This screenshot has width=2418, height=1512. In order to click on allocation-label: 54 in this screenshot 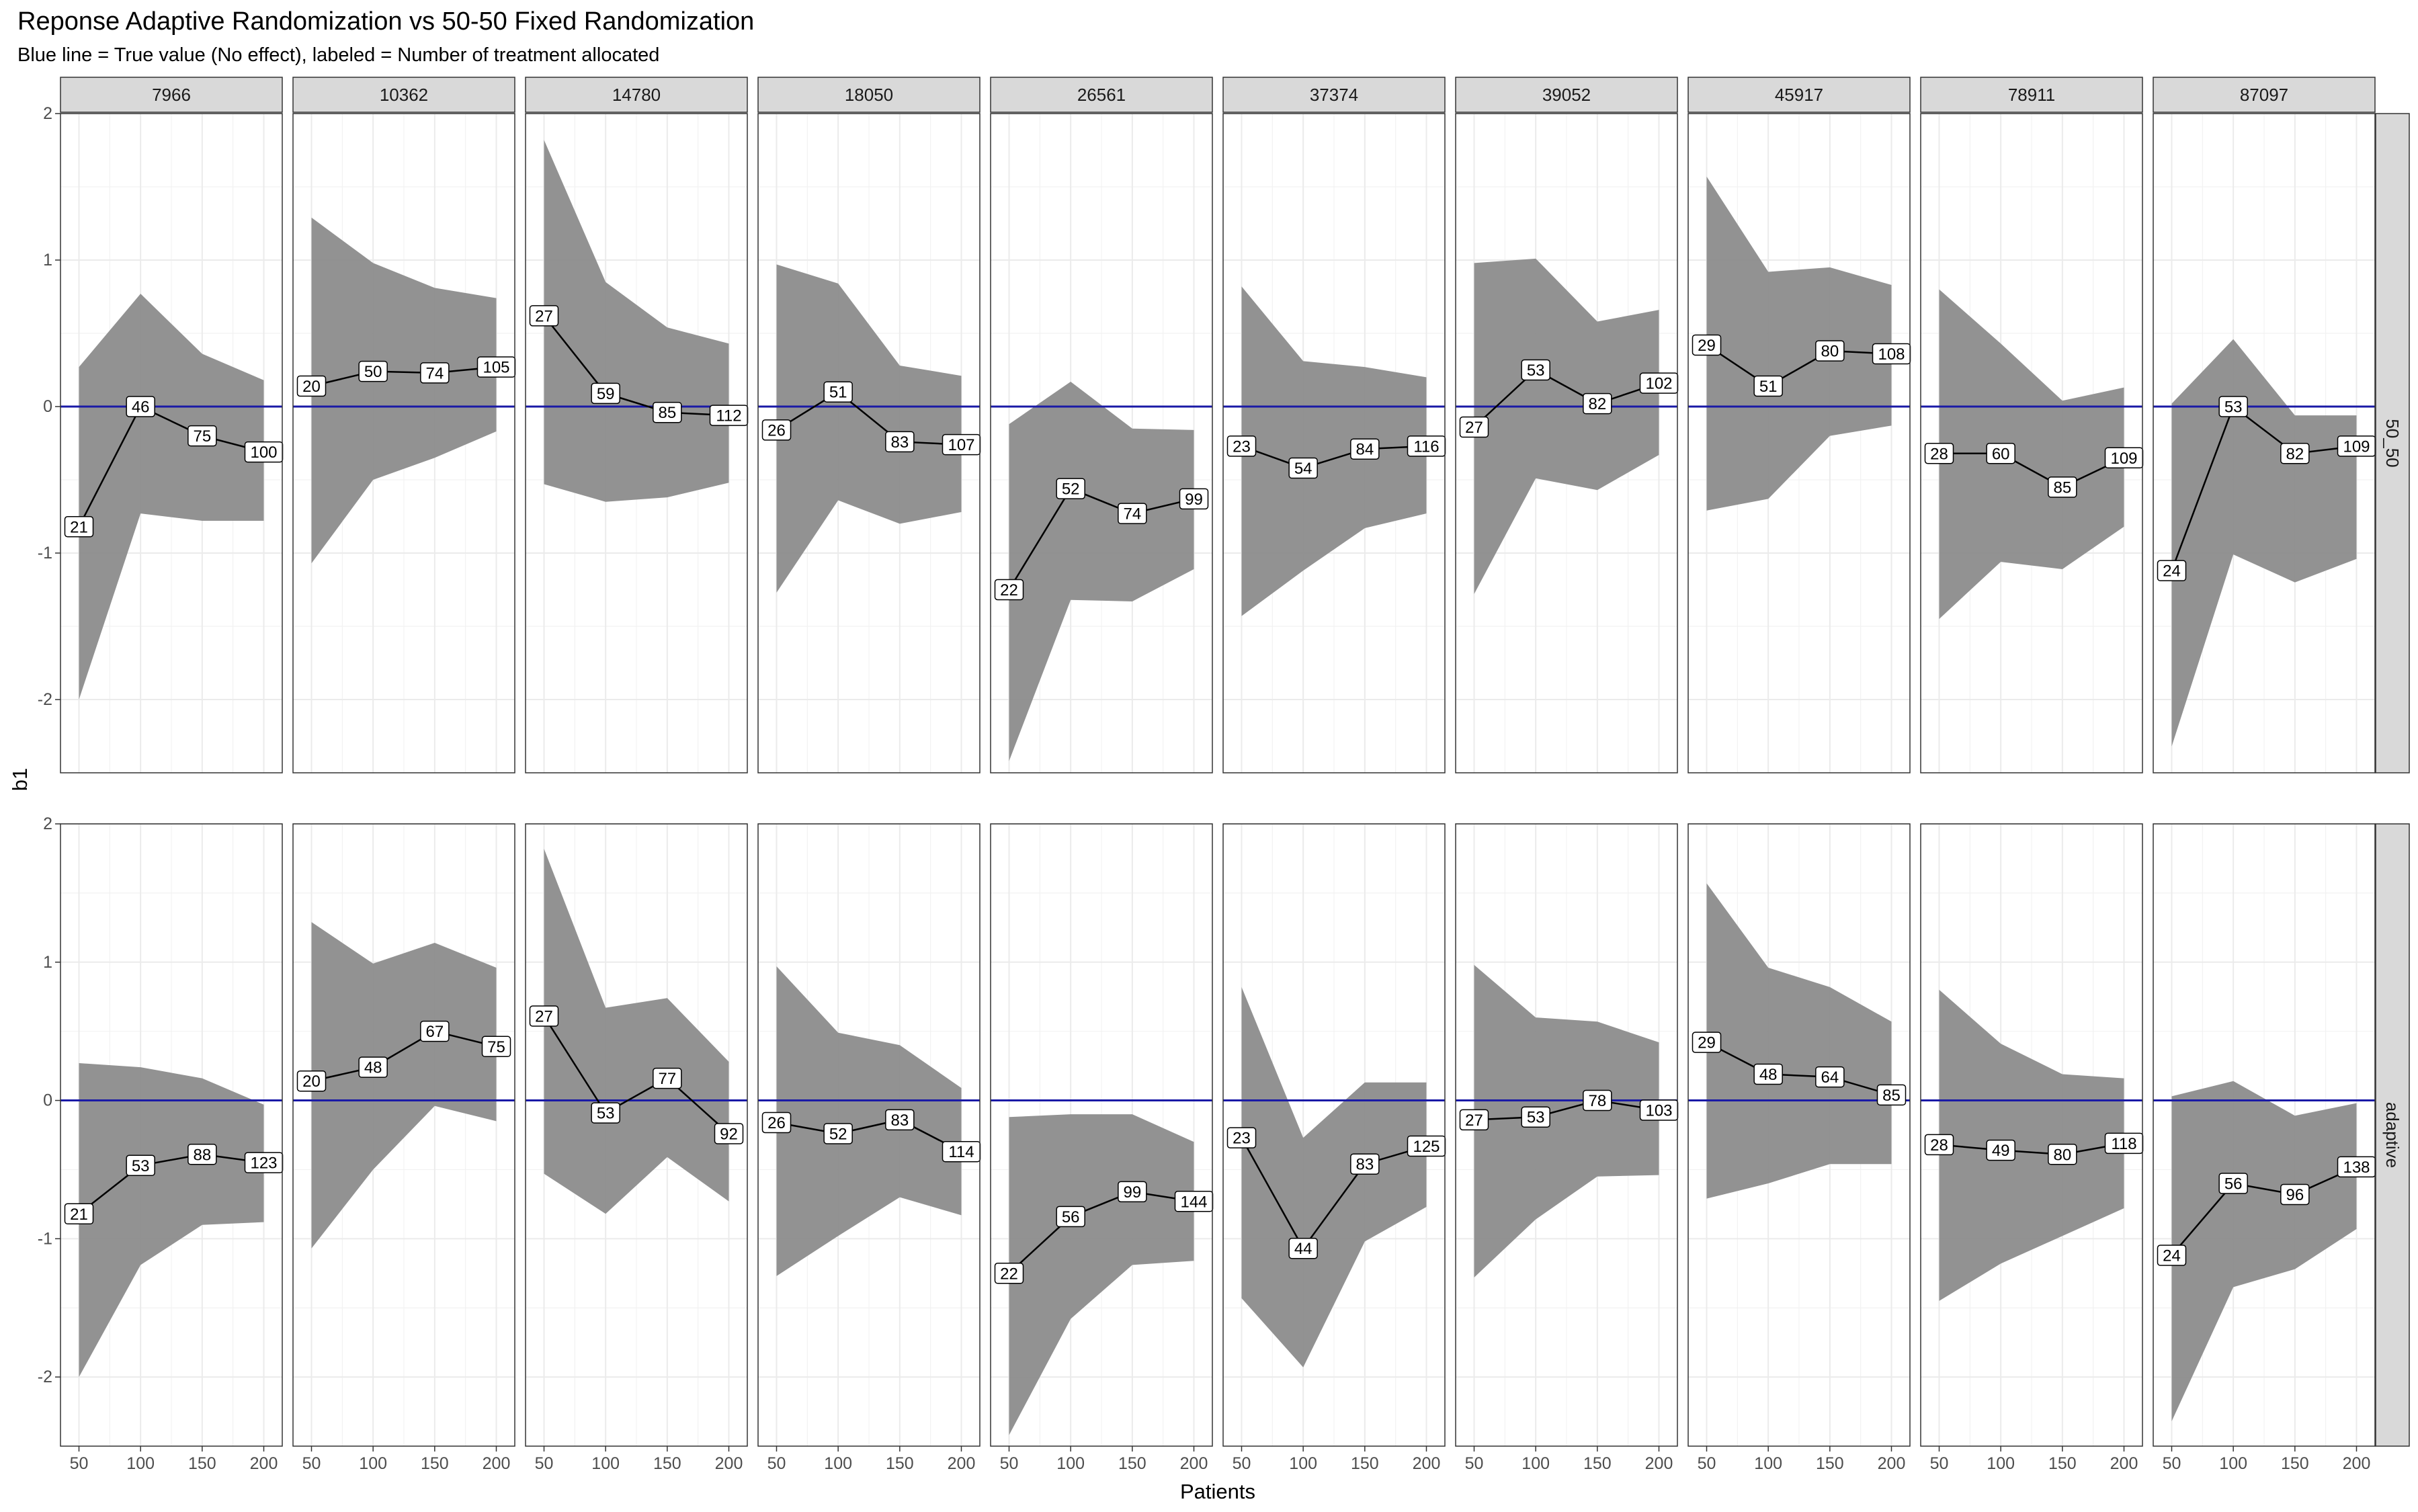, I will do `click(1303, 469)`.